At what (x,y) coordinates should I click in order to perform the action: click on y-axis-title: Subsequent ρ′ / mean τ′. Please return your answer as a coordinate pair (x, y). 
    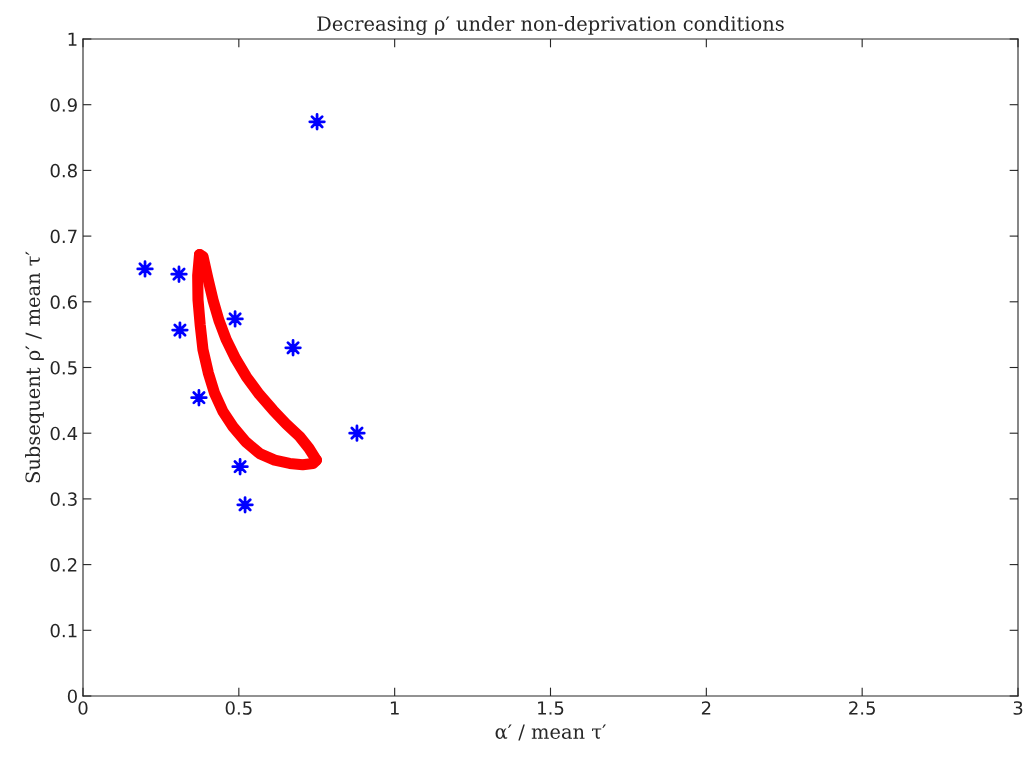
    Looking at the image, I should click on (34, 367).